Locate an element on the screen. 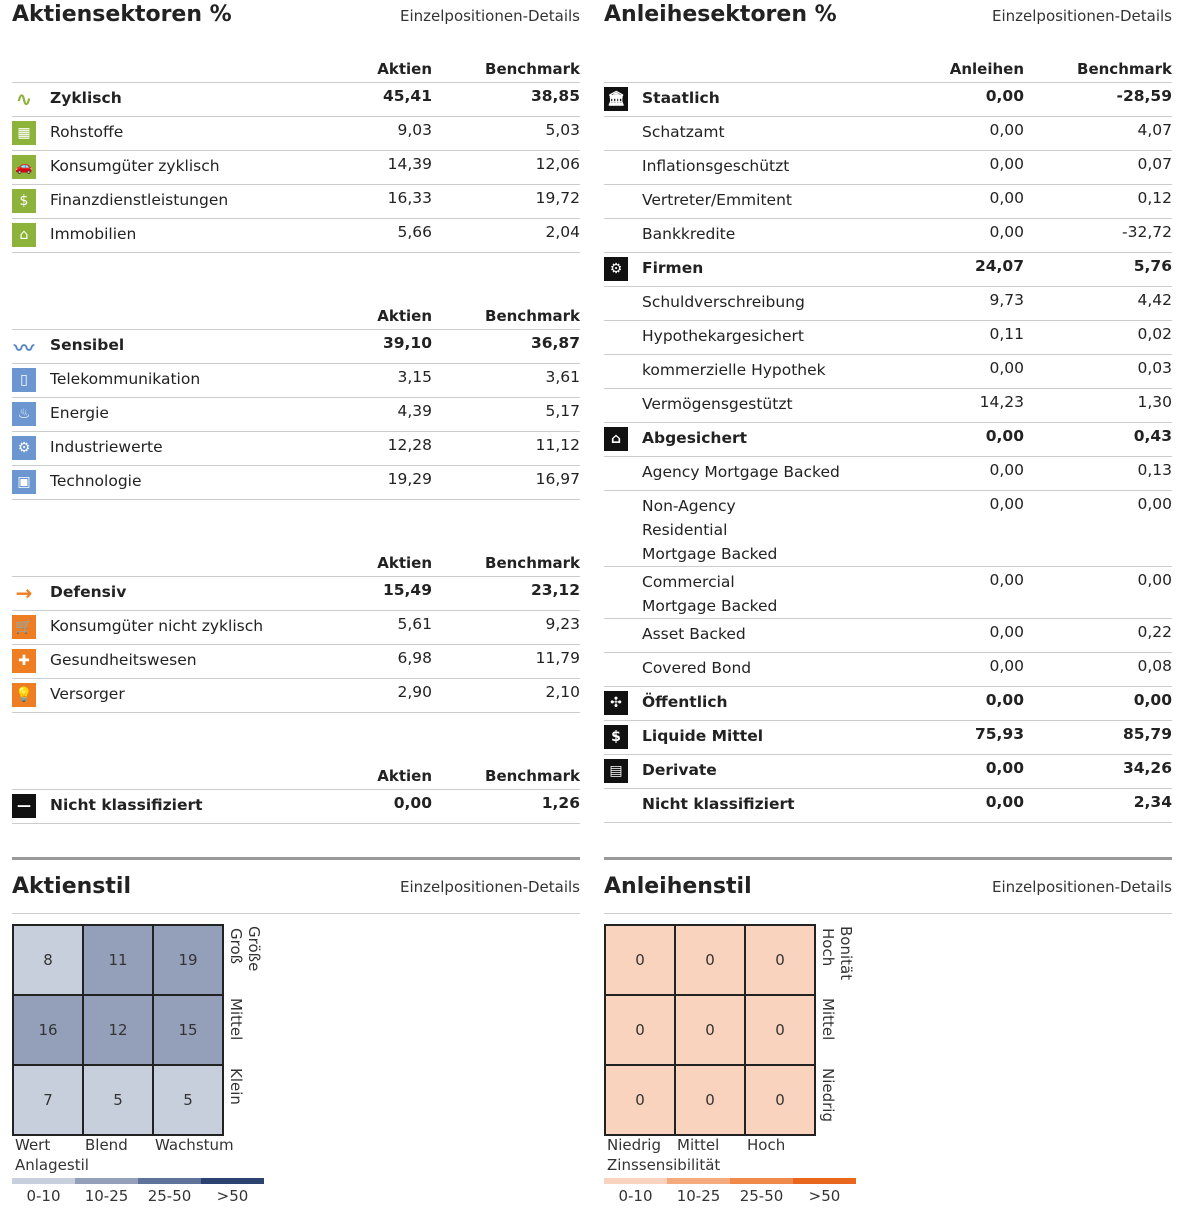 Image resolution: width=1189 pixels, height=1213 pixels. row-label: Finanzdienstleistungen is located at coordinates (139, 200).